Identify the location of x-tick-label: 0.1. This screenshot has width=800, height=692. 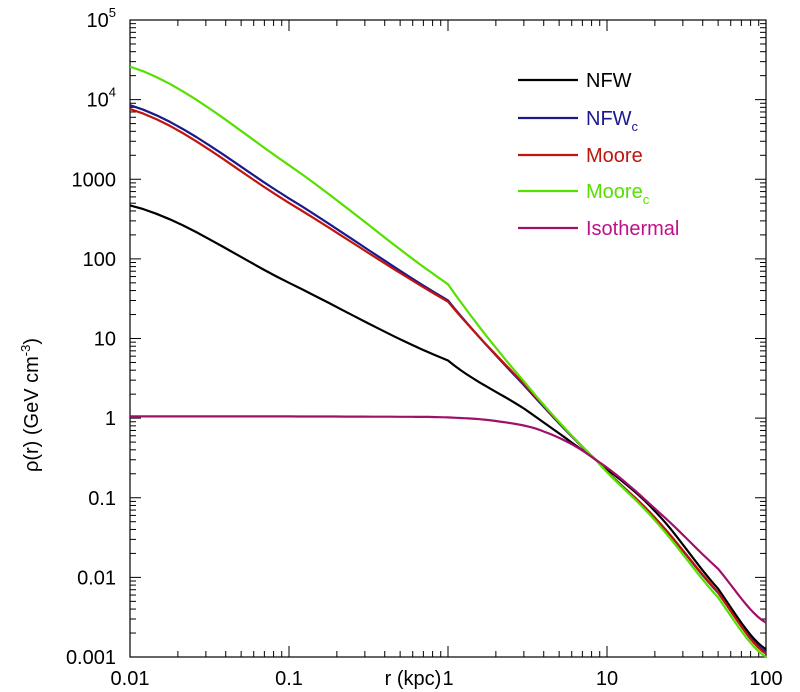
(289, 679).